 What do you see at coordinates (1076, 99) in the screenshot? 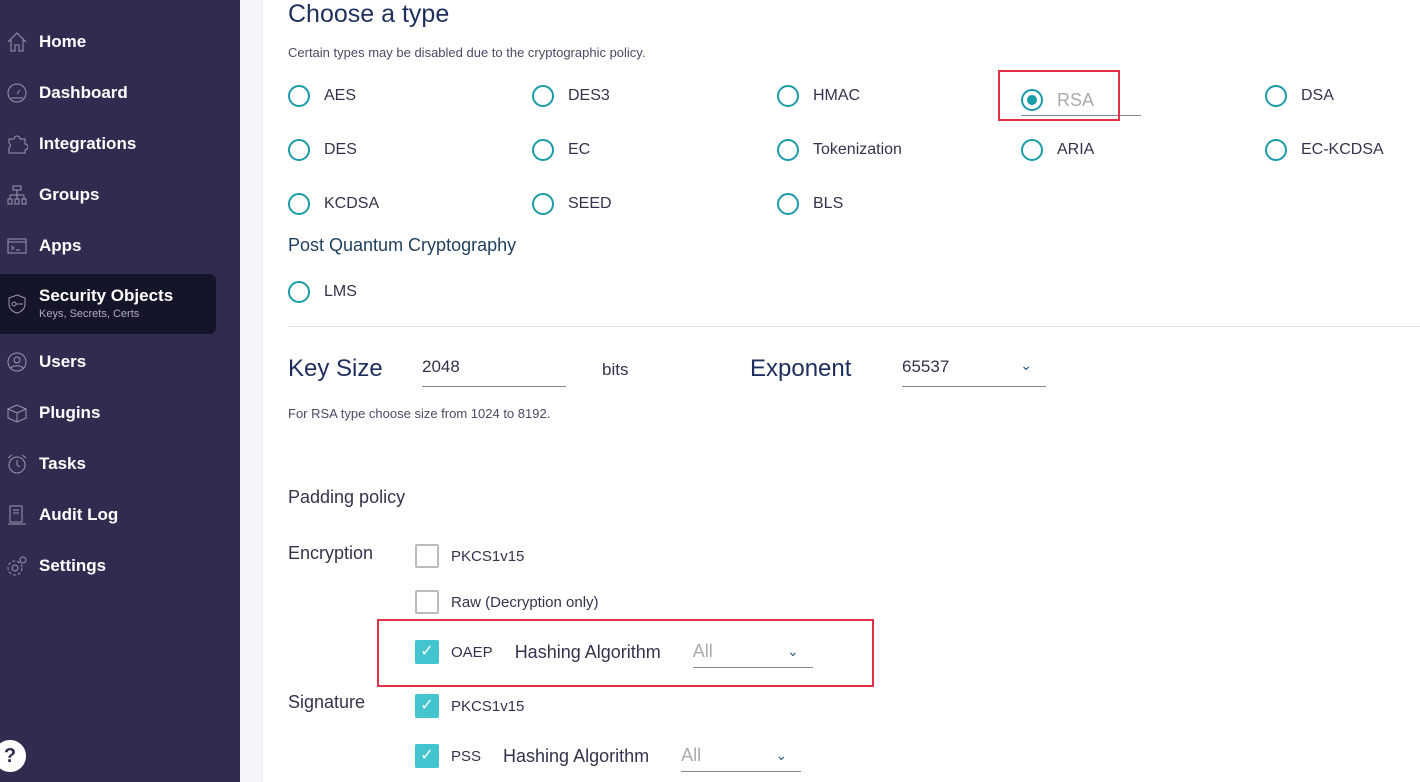
I see `radio-label: RSA` at bounding box center [1076, 99].